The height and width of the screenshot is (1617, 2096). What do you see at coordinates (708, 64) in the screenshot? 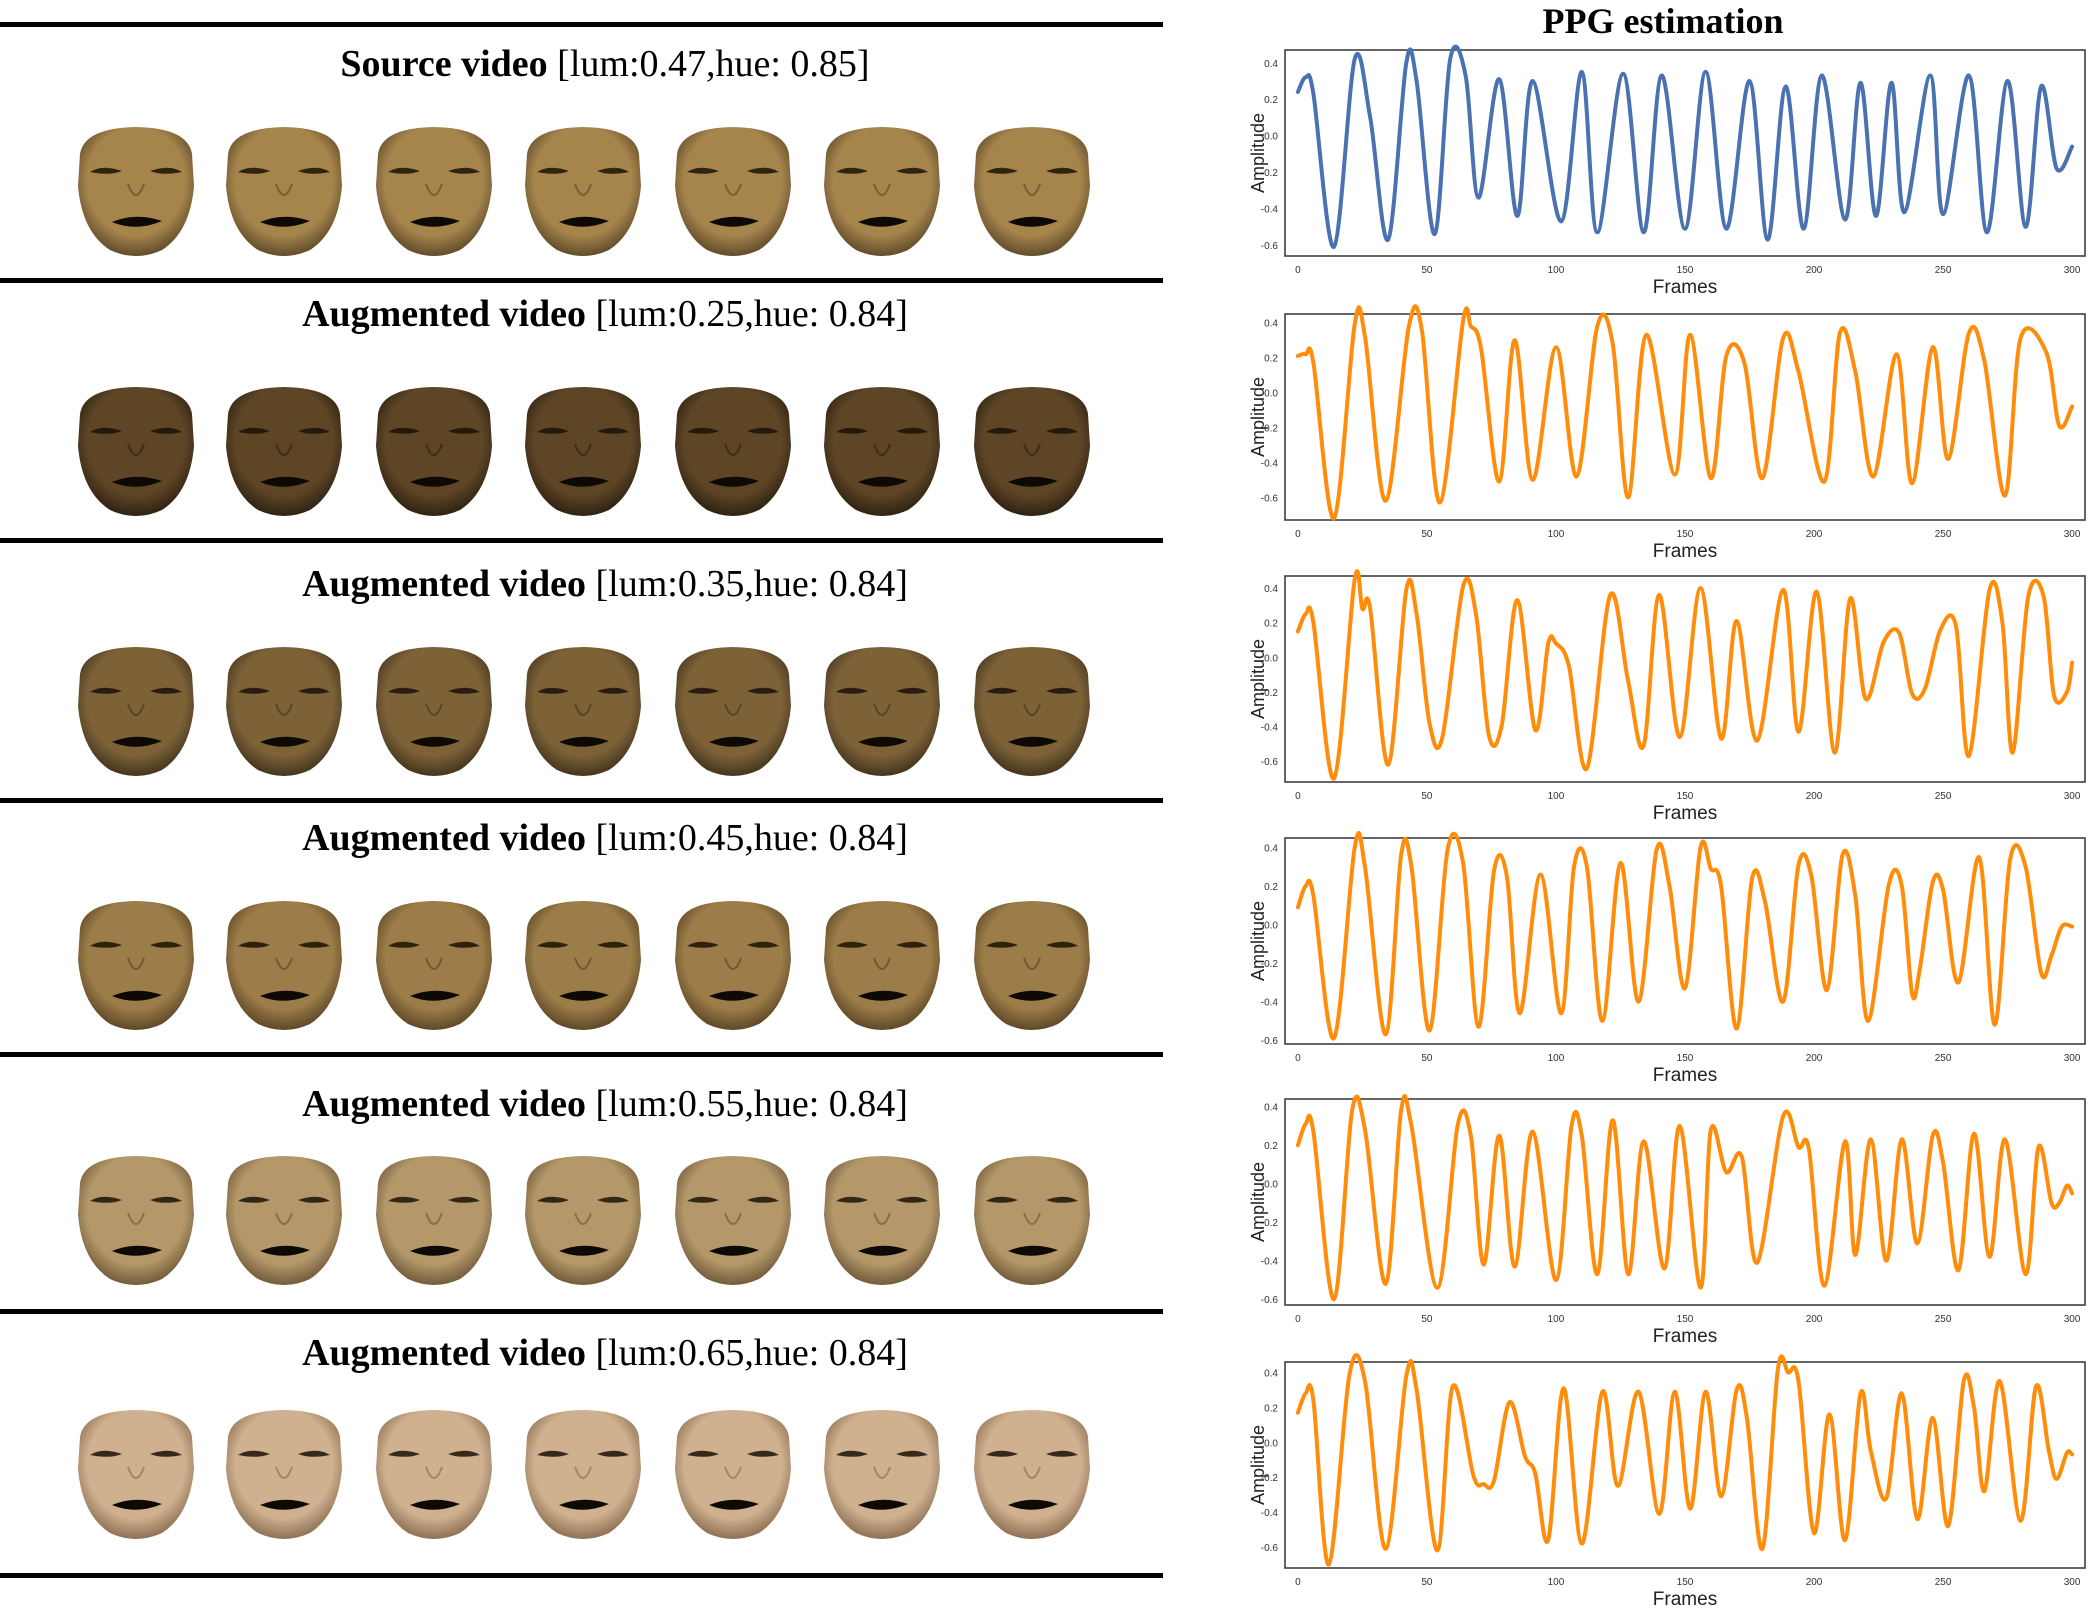
I see `video-row-params: [lum:0.47,hue: 0.85]` at bounding box center [708, 64].